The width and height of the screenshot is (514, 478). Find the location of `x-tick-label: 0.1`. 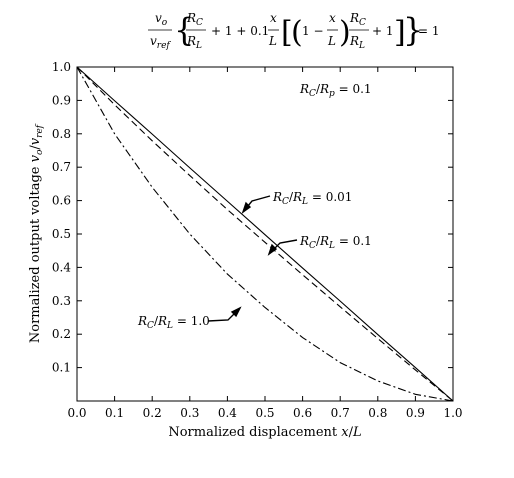

x-tick-label: 0.1 is located at coordinates (114, 413).